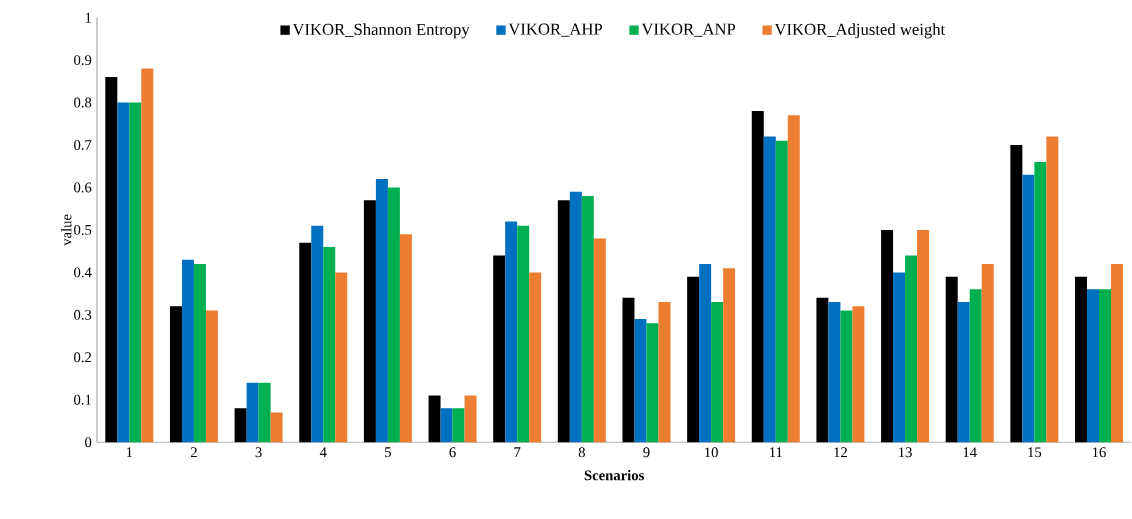 Image resolution: width=1132 pixels, height=519 pixels. What do you see at coordinates (258, 452) in the screenshot?
I see `x-tick-label: 3` at bounding box center [258, 452].